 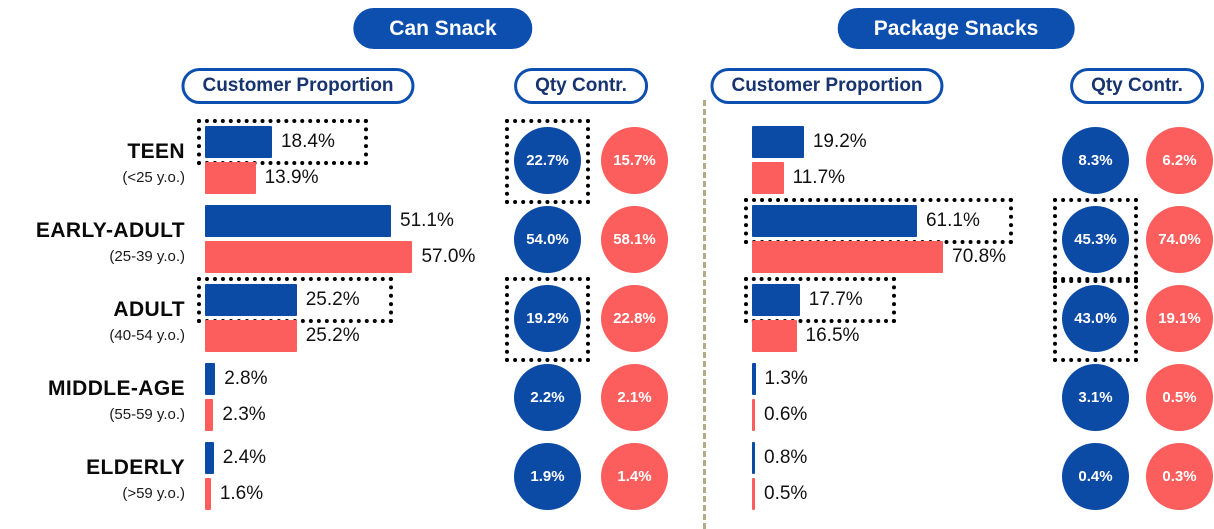 I want to click on qty-contr-circle-blue: 43.0%, so click(x=1095, y=318).